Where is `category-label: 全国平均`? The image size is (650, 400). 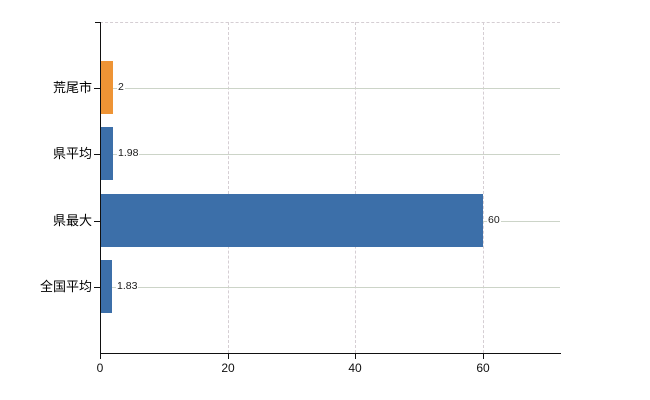 category-label: 全国平均 is located at coordinates (65, 286).